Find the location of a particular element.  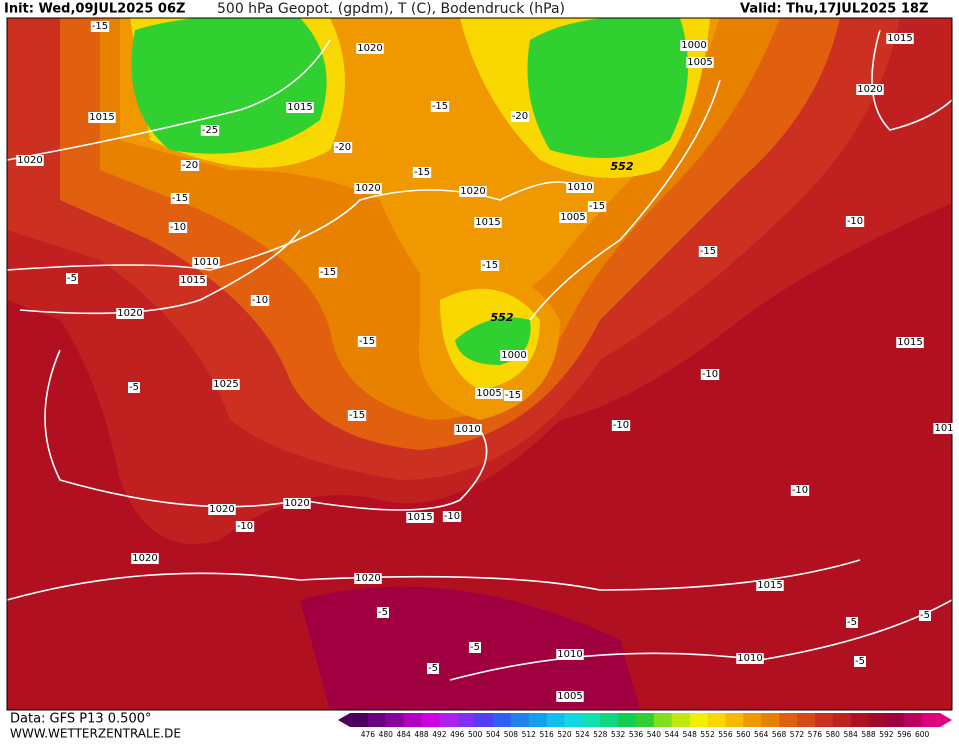

colorbar-label: 488 is located at coordinates (421, 734).